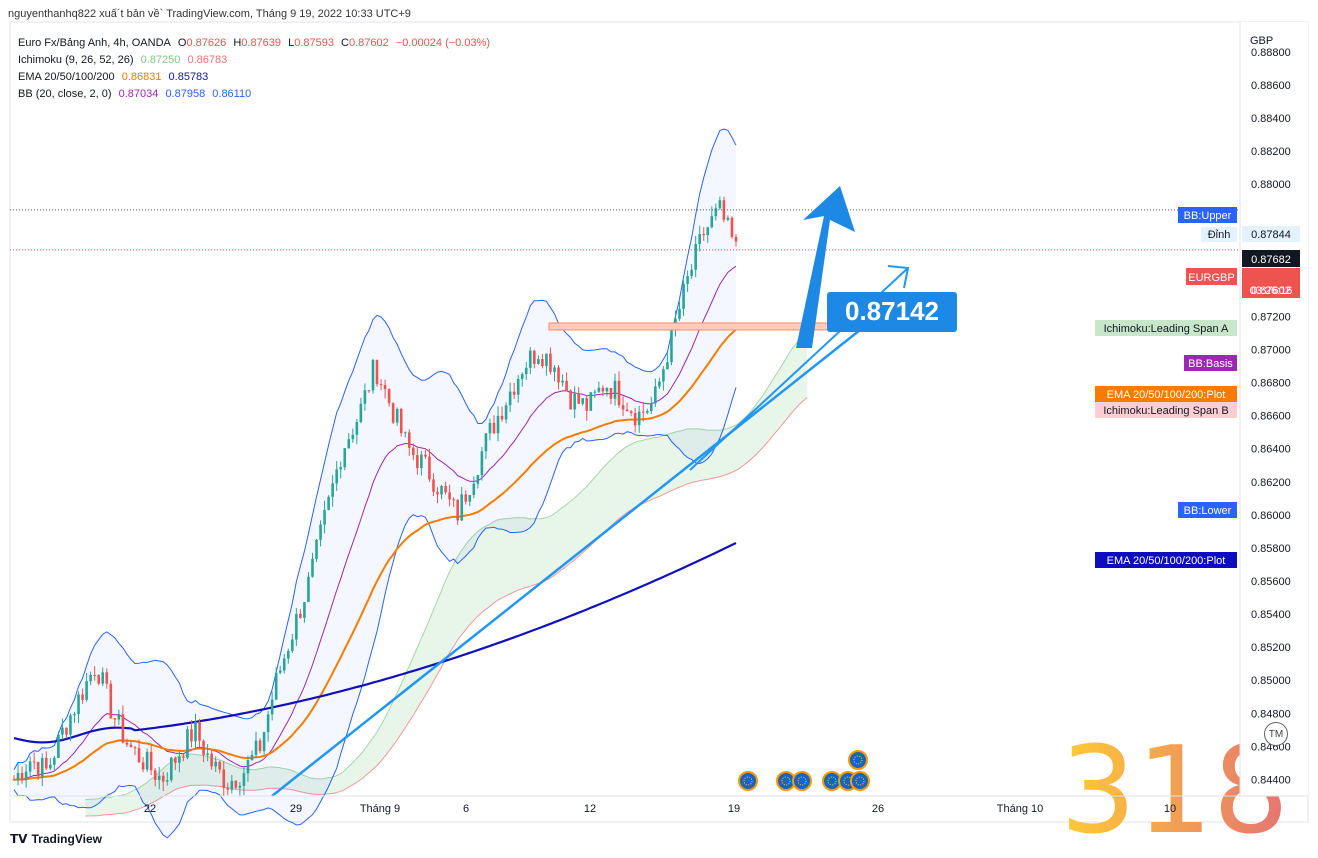  I want to click on economic-event-icon, so click(860, 781).